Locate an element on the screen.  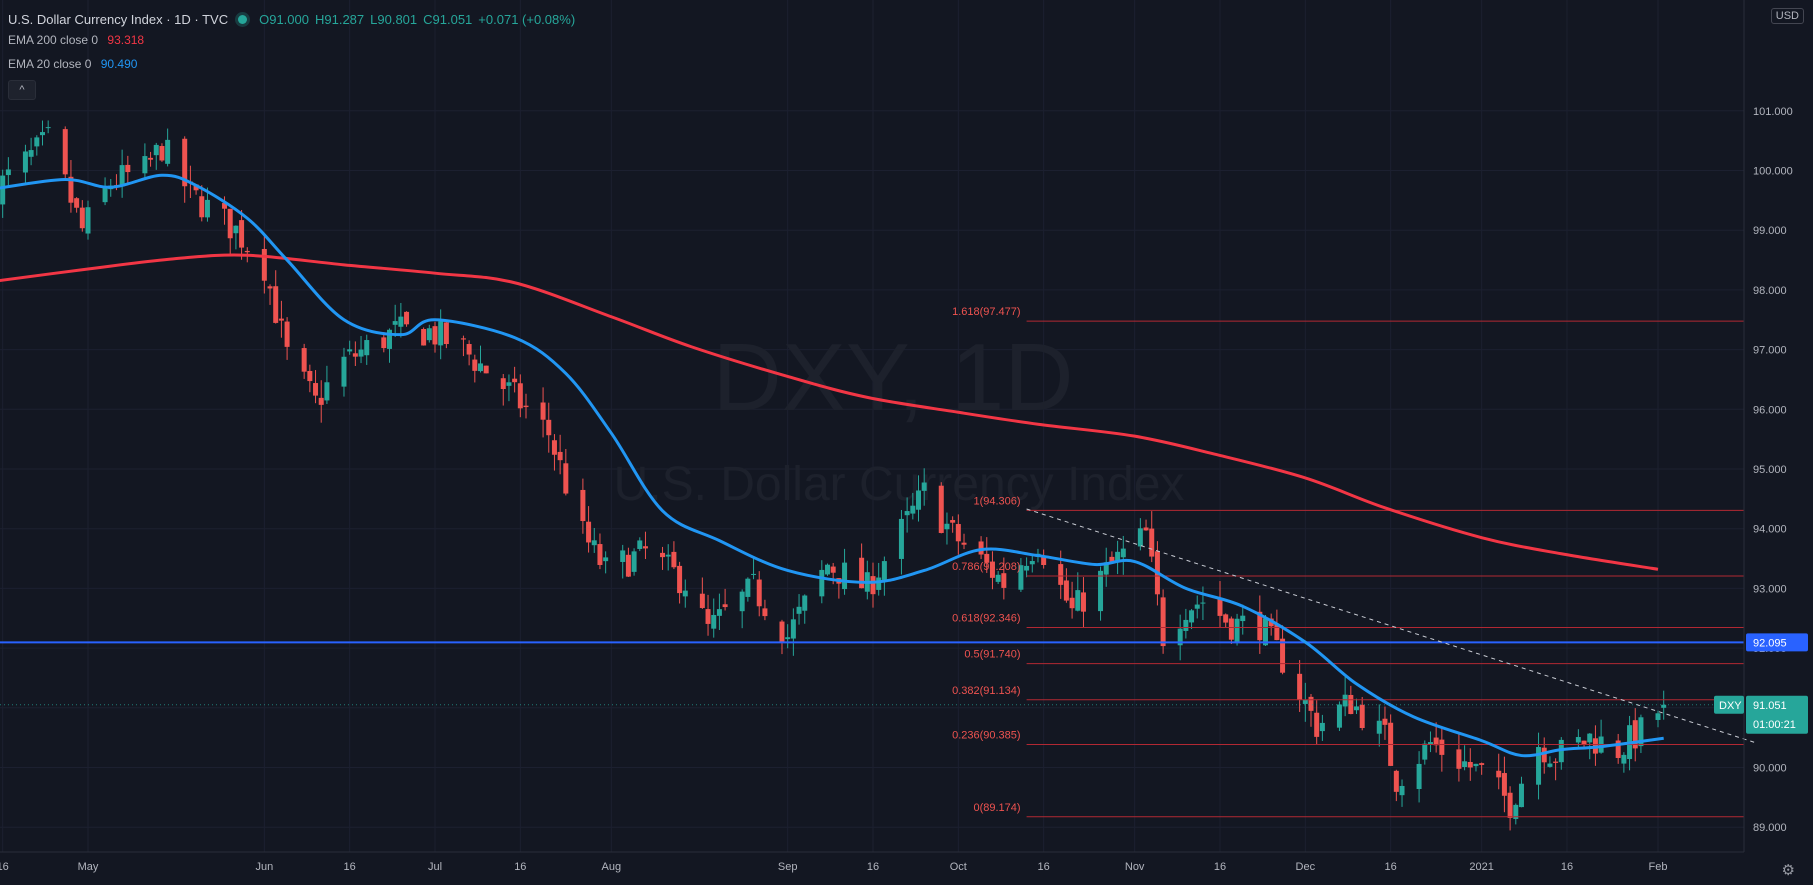
ema200-legend: EMA 200 close 0 93.318 is located at coordinates (76, 40).